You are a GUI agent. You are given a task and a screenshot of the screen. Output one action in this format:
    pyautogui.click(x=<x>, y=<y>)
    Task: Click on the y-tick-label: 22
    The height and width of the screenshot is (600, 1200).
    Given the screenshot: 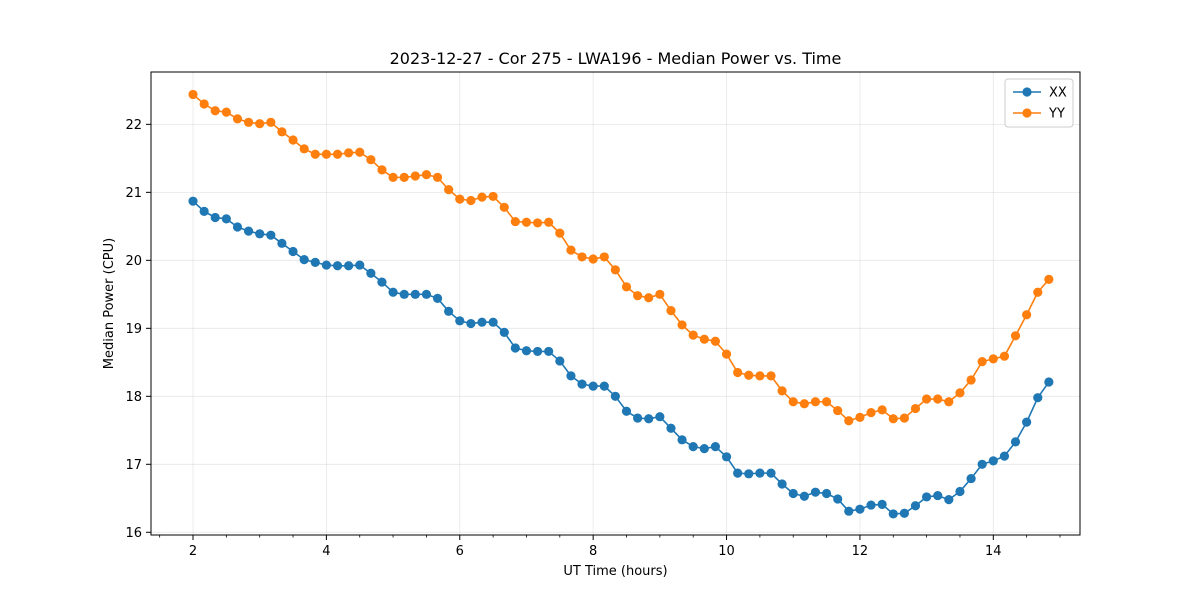 What is the action you would take?
    pyautogui.click(x=133, y=125)
    